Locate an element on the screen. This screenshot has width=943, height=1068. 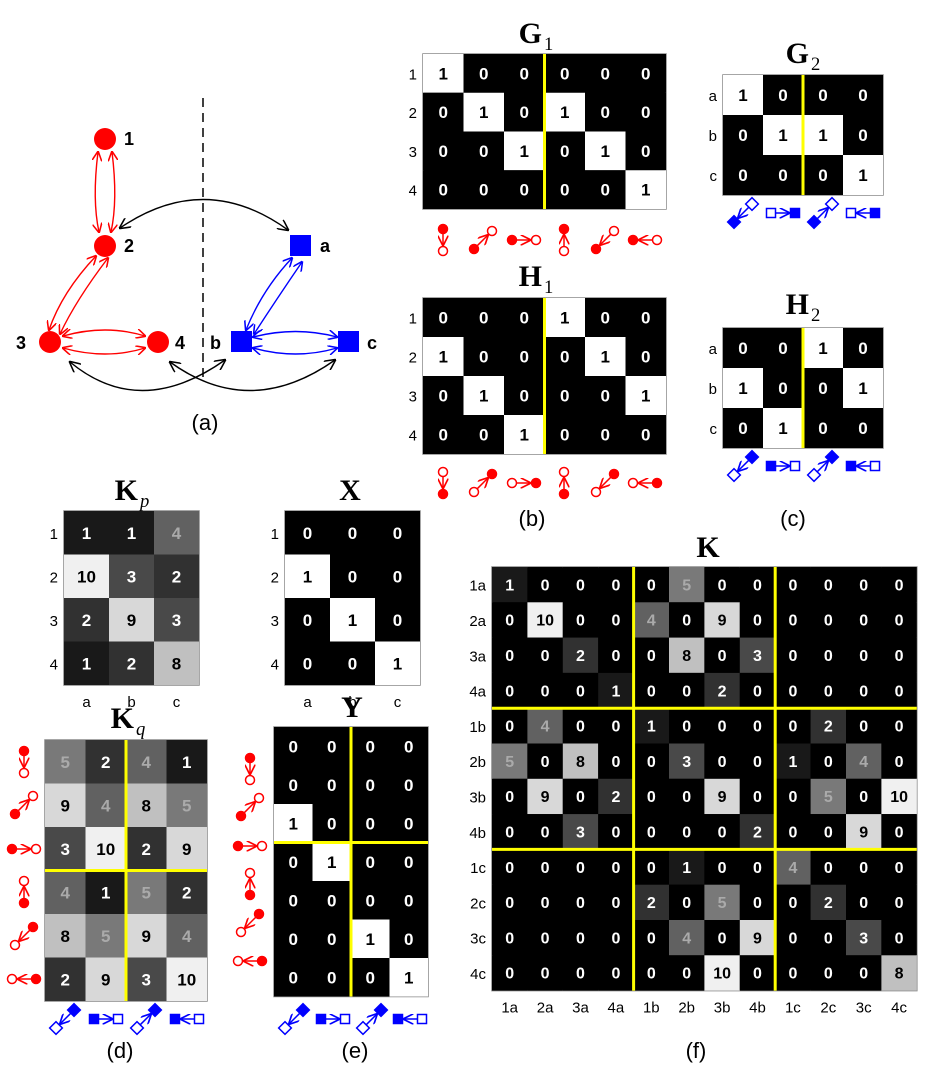
value-g1-0-1: 0 is located at coordinates (483, 73).